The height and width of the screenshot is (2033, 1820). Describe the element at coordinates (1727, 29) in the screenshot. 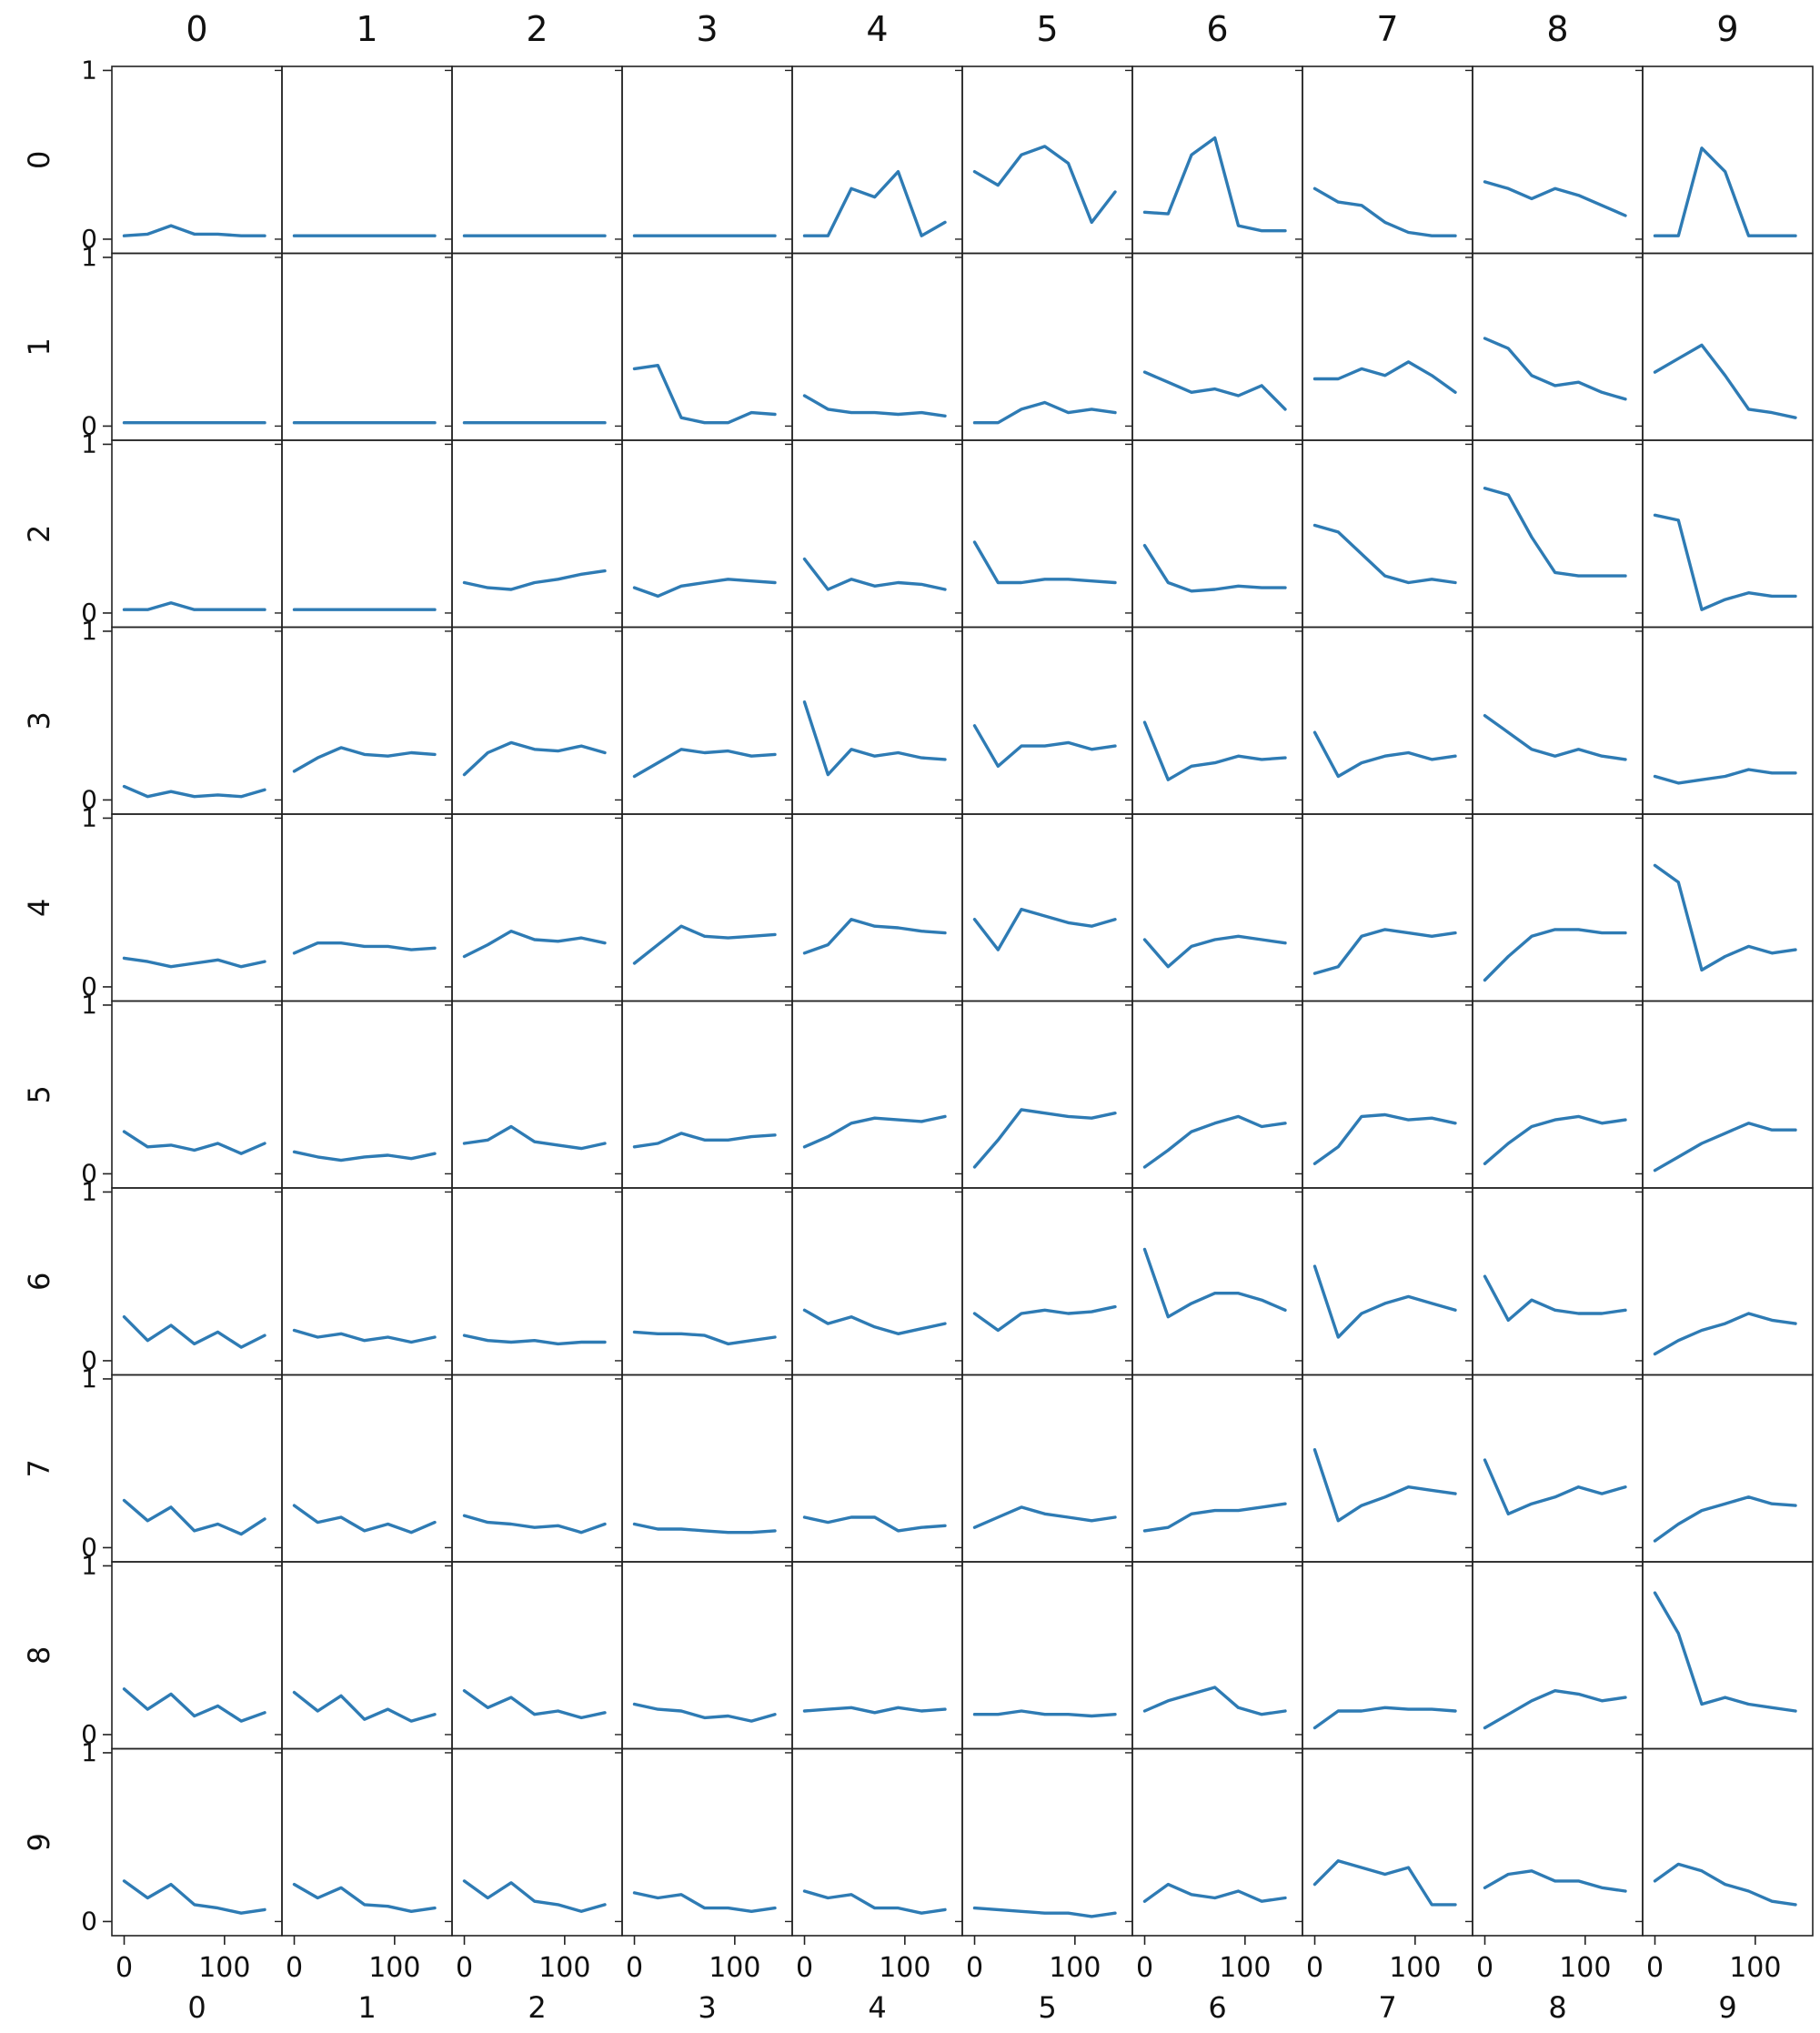

I see `col-label-top-9: 9` at that location.